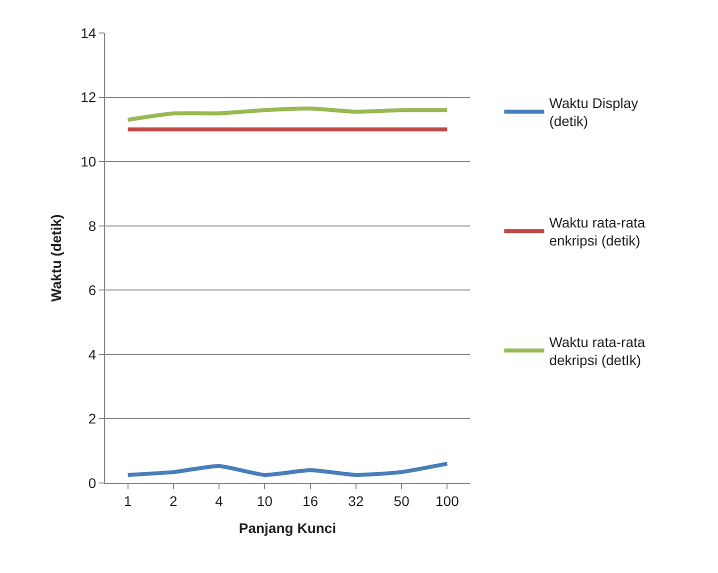  I want to click on legend-label: Waktu rata-rata enkripsi (detik), so click(597, 231).